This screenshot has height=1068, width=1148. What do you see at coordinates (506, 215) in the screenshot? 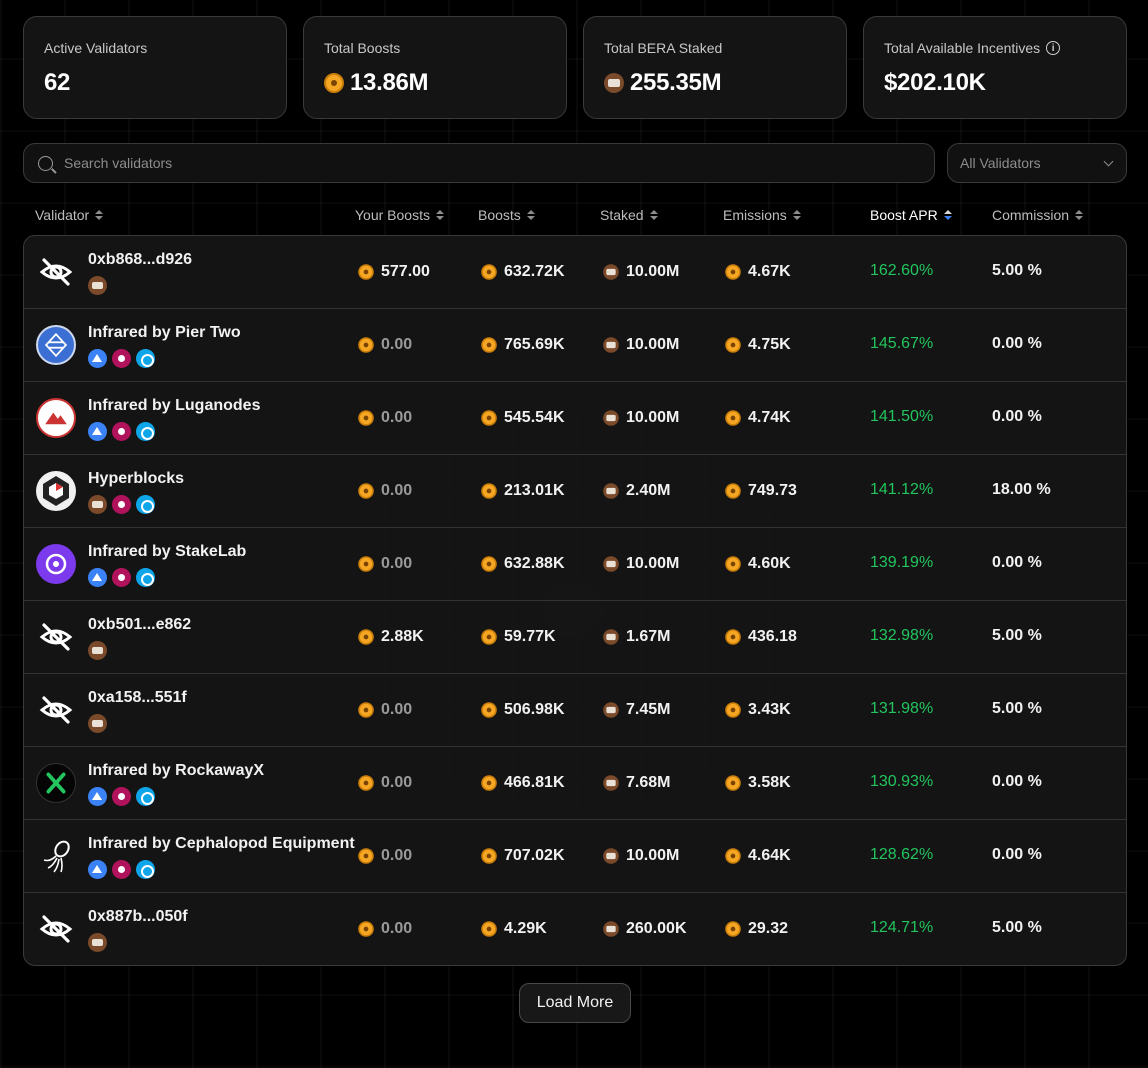
I see `column-header-boosts: Boosts` at bounding box center [506, 215].